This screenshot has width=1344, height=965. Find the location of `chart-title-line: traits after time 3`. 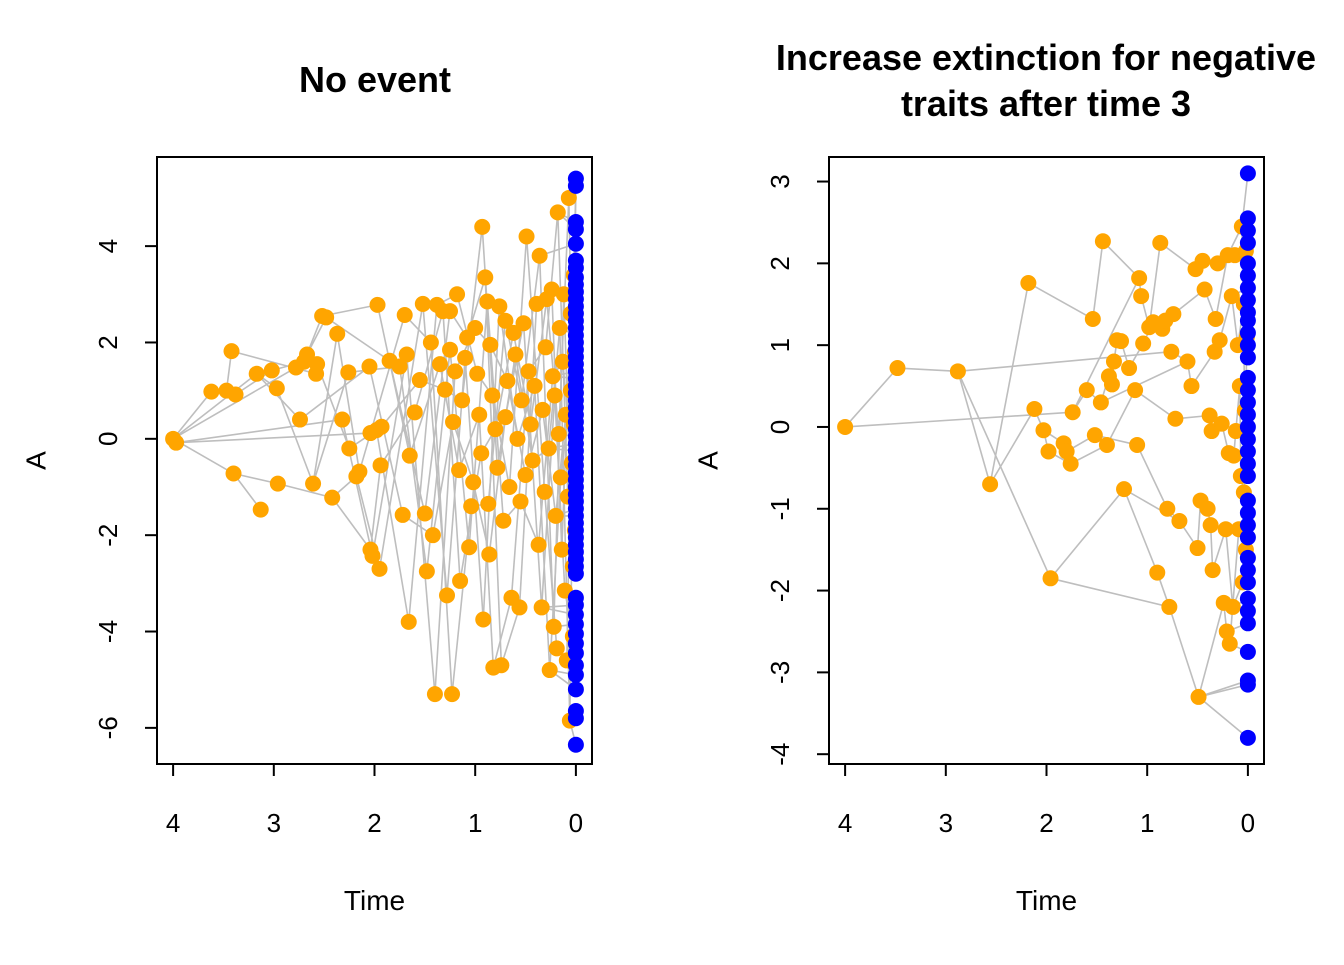

chart-title-line: traits after time 3 is located at coordinates (1046, 103).